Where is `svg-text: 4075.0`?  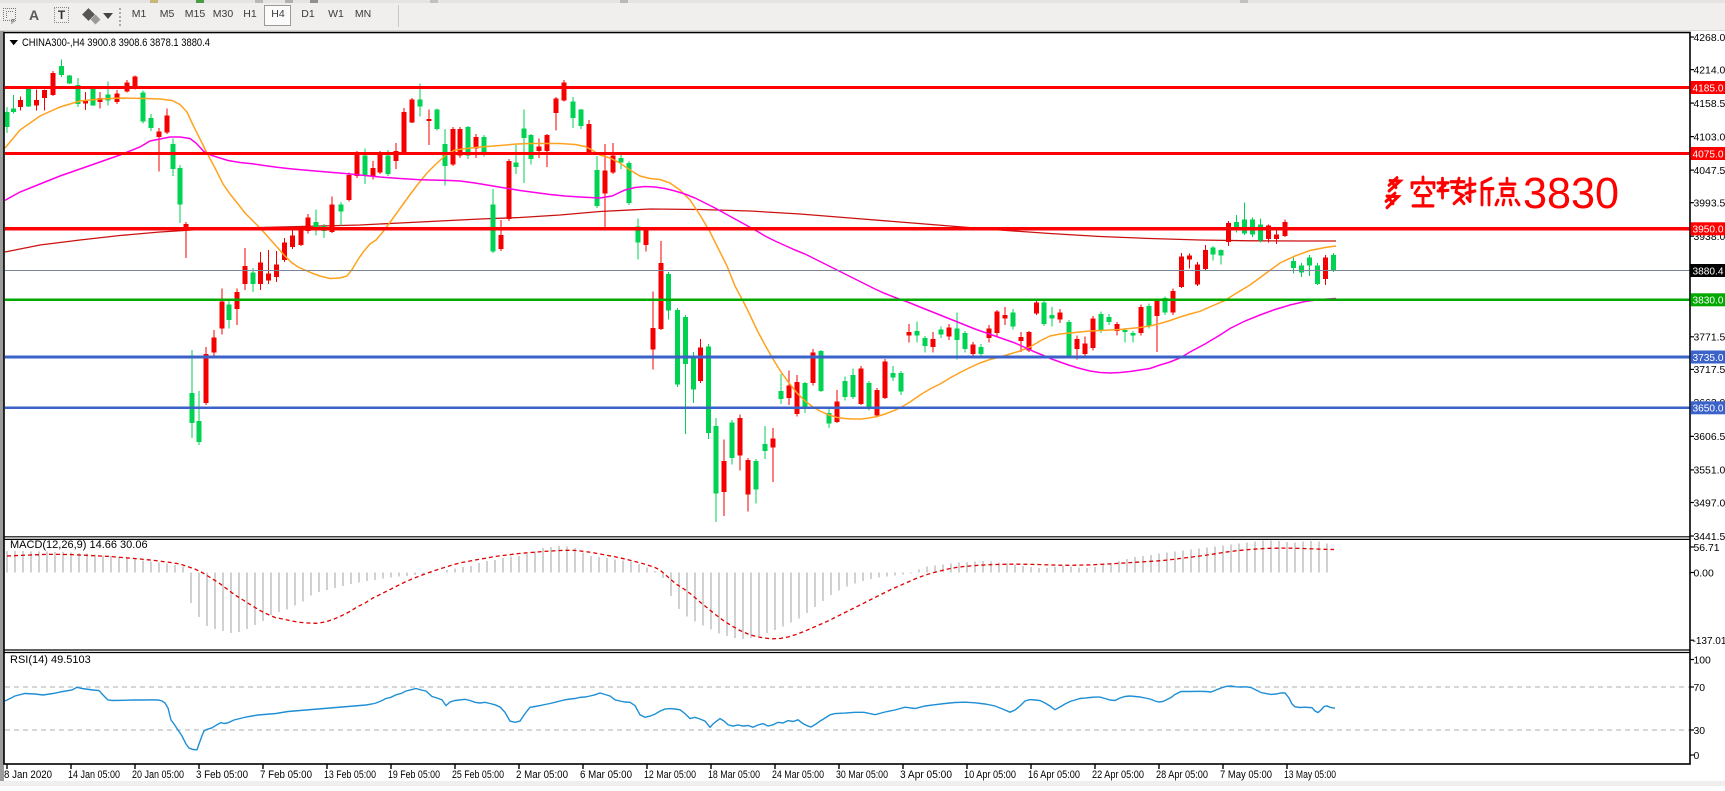
svg-text: 4075.0 is located at coordinates (1708, 154).